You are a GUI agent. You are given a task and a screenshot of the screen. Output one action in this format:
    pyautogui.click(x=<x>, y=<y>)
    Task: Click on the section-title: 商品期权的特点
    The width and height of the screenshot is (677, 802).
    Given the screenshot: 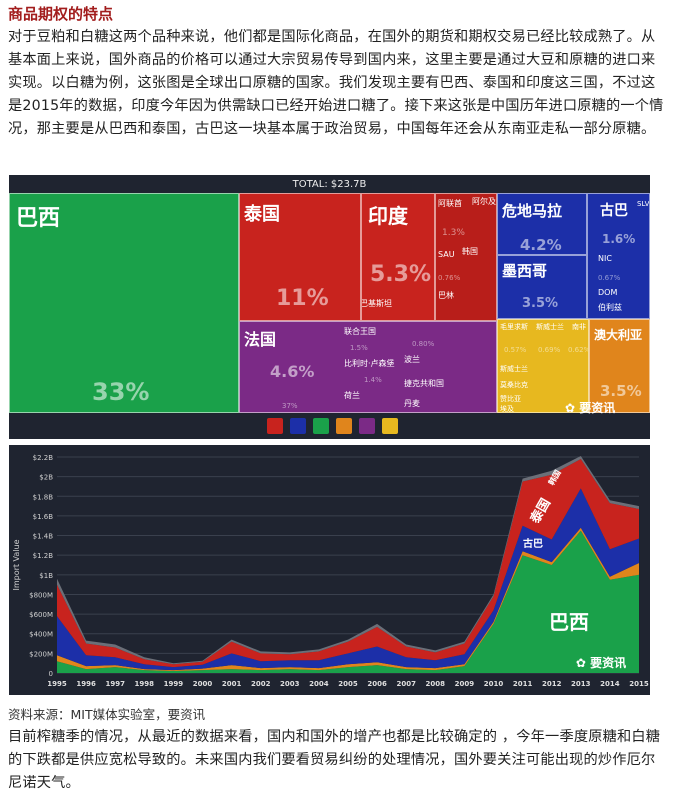 What is the action you would take?
    pyautogui.click(x=61, y=14)
    